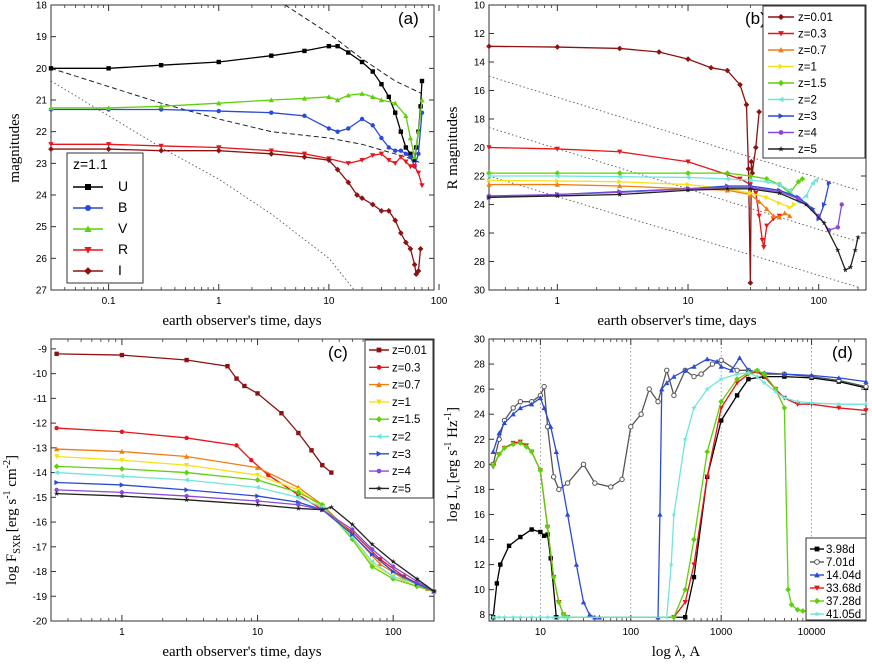 The image size is (872, 671). Describe the element at coordinates (42, 132) in the screenshot. I see `y-tick-label-a: 22` at that location.